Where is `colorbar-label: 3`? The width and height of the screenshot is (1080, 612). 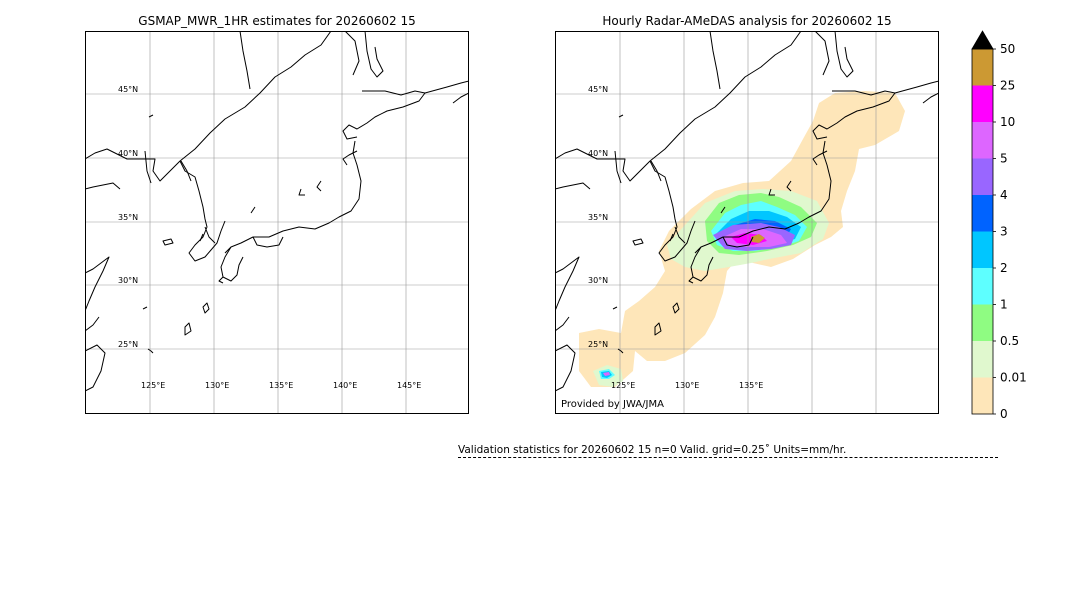 colorbar-label: 3 is located at coordinates (1004, 232).